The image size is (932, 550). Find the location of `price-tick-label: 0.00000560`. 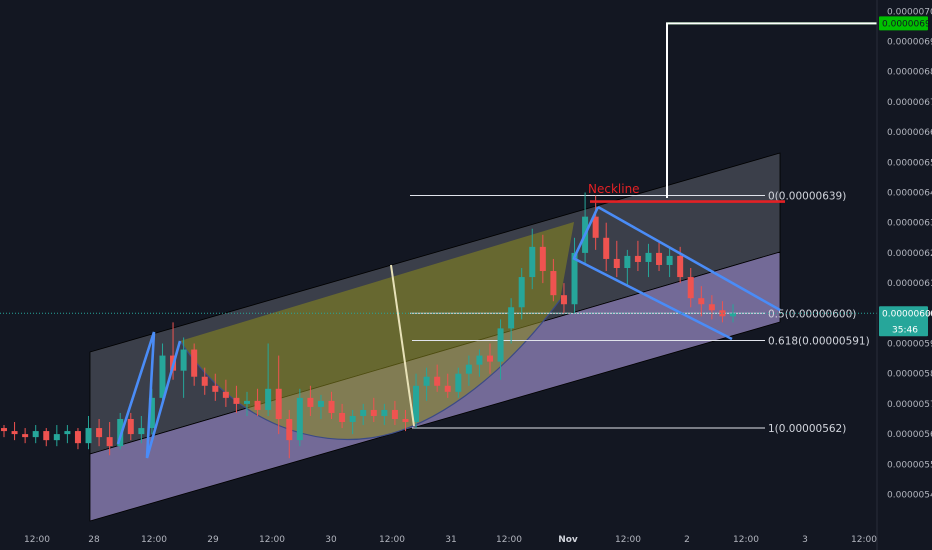

price-tick-label: 0.00000560 is located at coordinates (909, 435).